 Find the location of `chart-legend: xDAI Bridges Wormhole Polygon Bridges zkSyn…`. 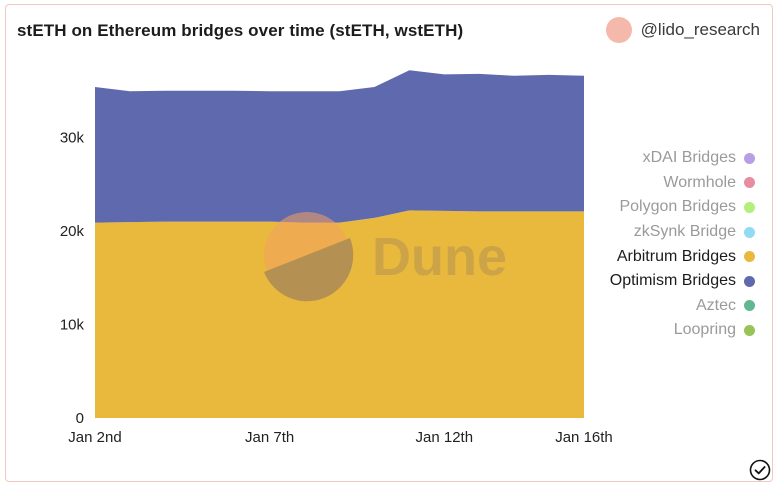

chart-legend: xDAI Bridges Wormhole Polygon Bridges zkSyn… is located at coordinates (682, 244).